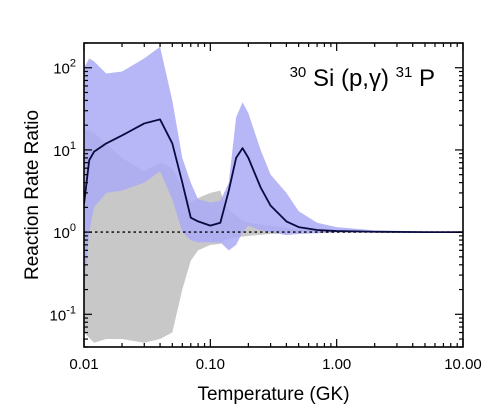 The width and height of the screenshot is (498, 415). Describe the element at coordinates (32, 195) in the screenshot. I see `y-axis-title: Reaction Rate Ratio` at that location.